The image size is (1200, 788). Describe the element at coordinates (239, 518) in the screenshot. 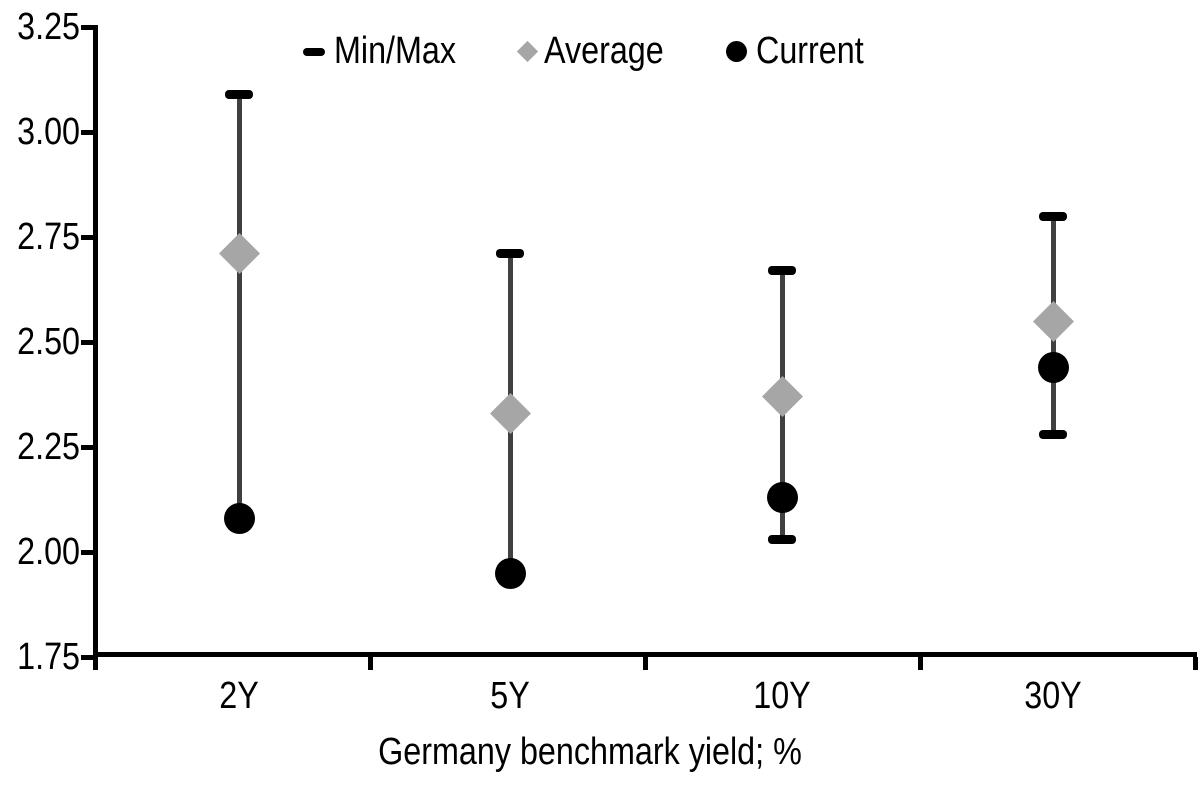

I see `current-dot-2Y` at that location.